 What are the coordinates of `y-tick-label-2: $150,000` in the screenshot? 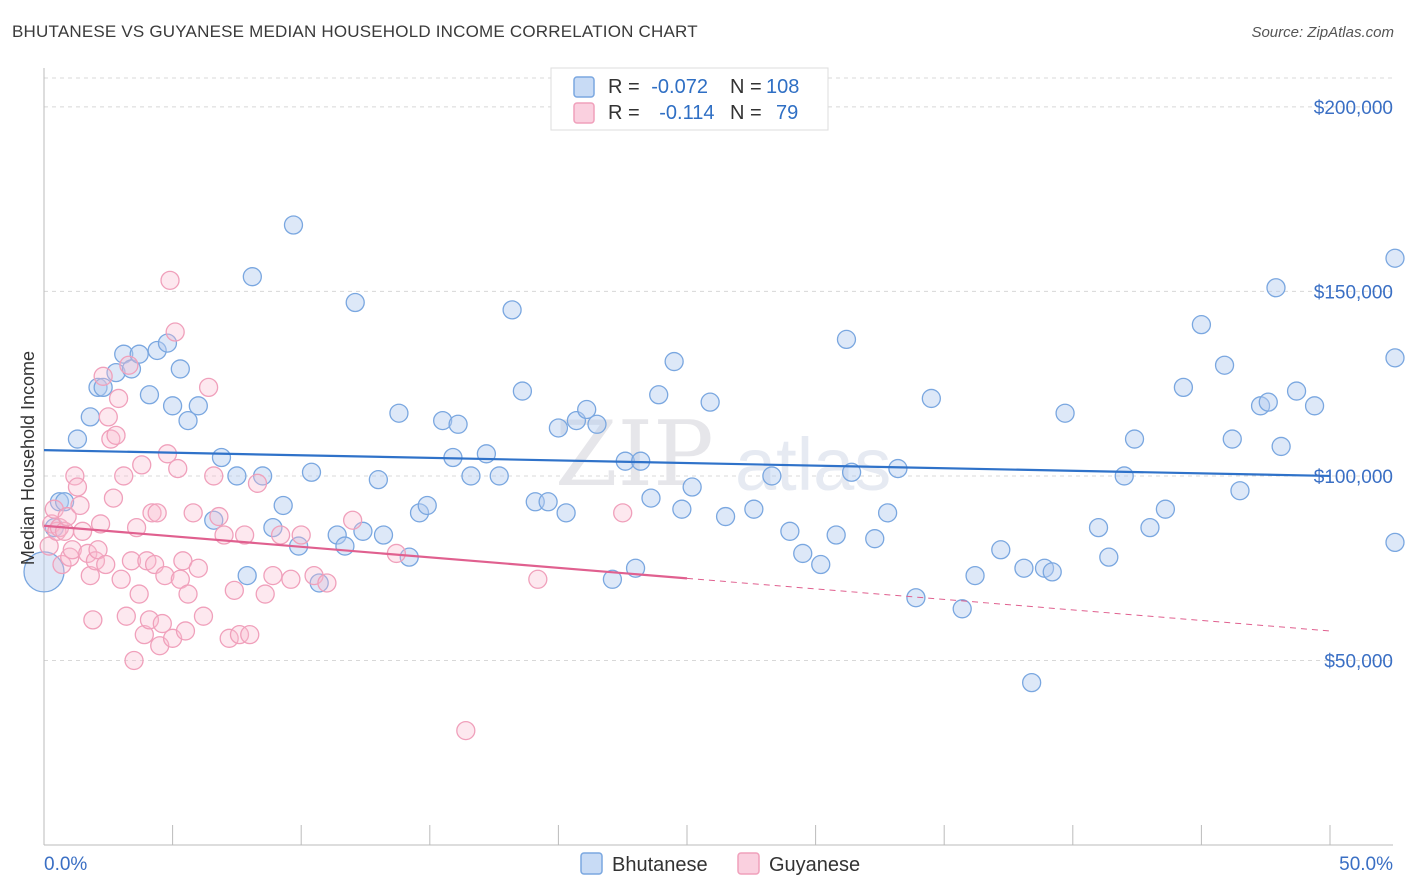 It's located at (1353, 292).